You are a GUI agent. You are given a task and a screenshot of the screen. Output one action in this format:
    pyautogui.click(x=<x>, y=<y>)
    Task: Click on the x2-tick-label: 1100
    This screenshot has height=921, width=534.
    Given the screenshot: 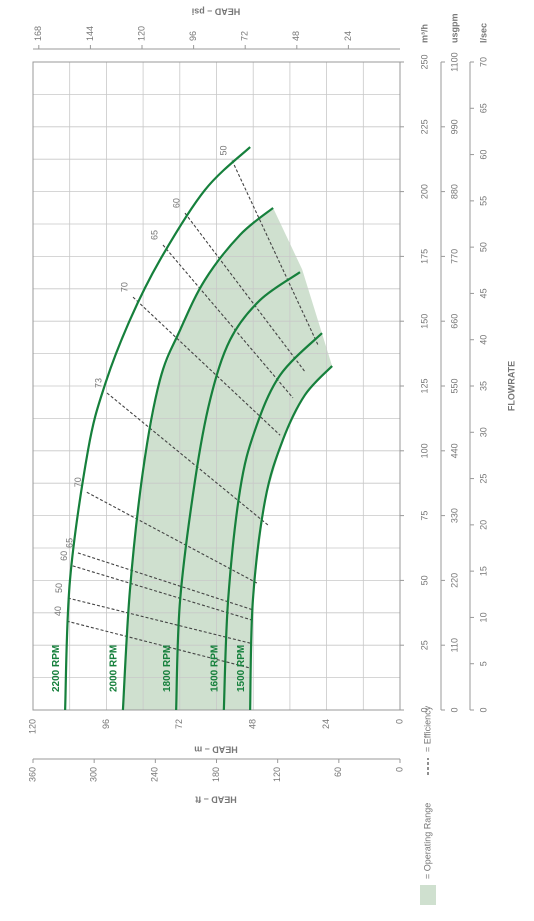 What is the action you would take?
    pyautogui.click(x=454, y=61)
    